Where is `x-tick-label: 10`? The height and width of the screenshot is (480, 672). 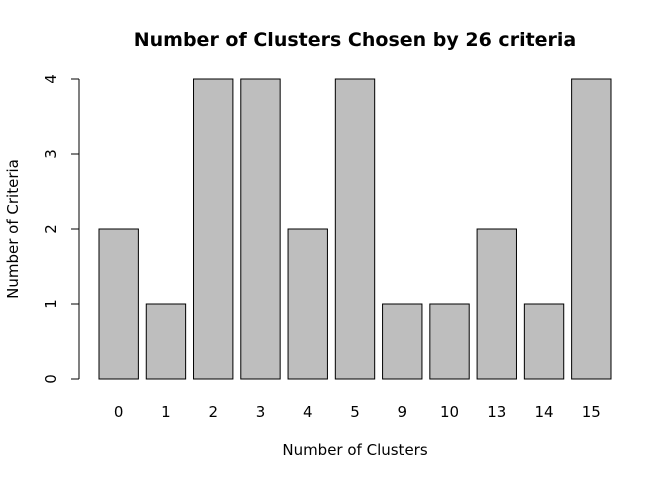
x-tick-label: 10 is located at coordinates (449, 412).